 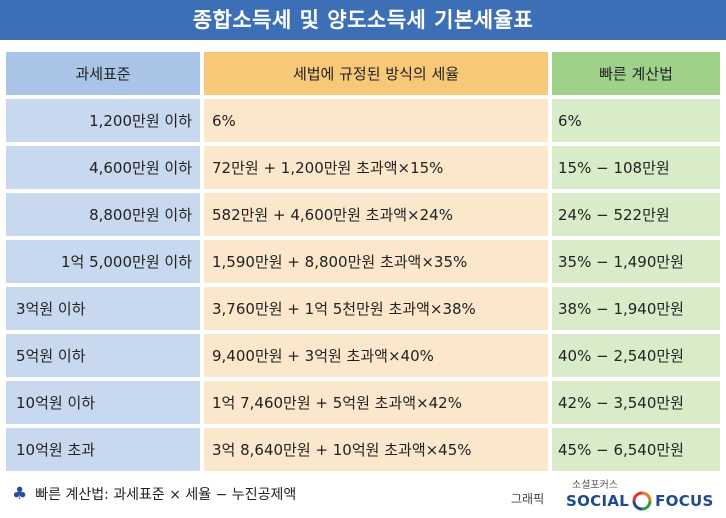 I want to click on quick-calc-cell: 45% − 6,540만원, so click(x=636, y=449).